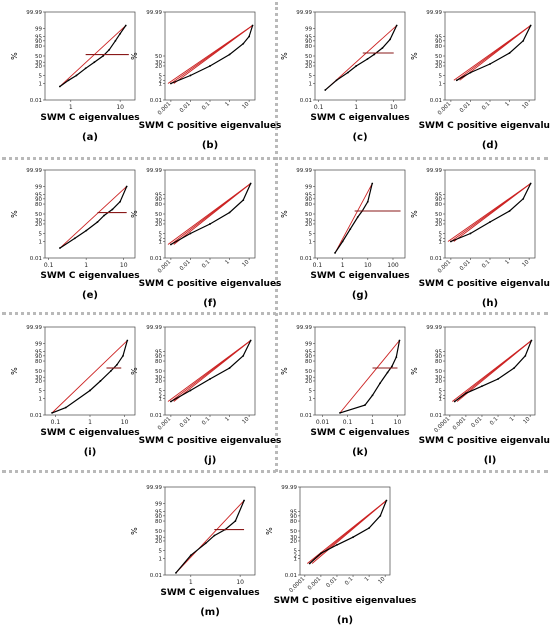  Describe the element at coordinates (393, 265) in the screenshot. I see `x-tick-label: 100` at that location.